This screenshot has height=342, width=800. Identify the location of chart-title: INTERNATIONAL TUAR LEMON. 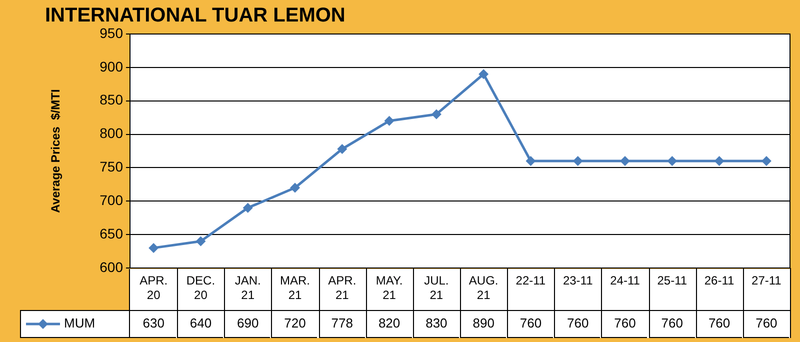
(195, 15).